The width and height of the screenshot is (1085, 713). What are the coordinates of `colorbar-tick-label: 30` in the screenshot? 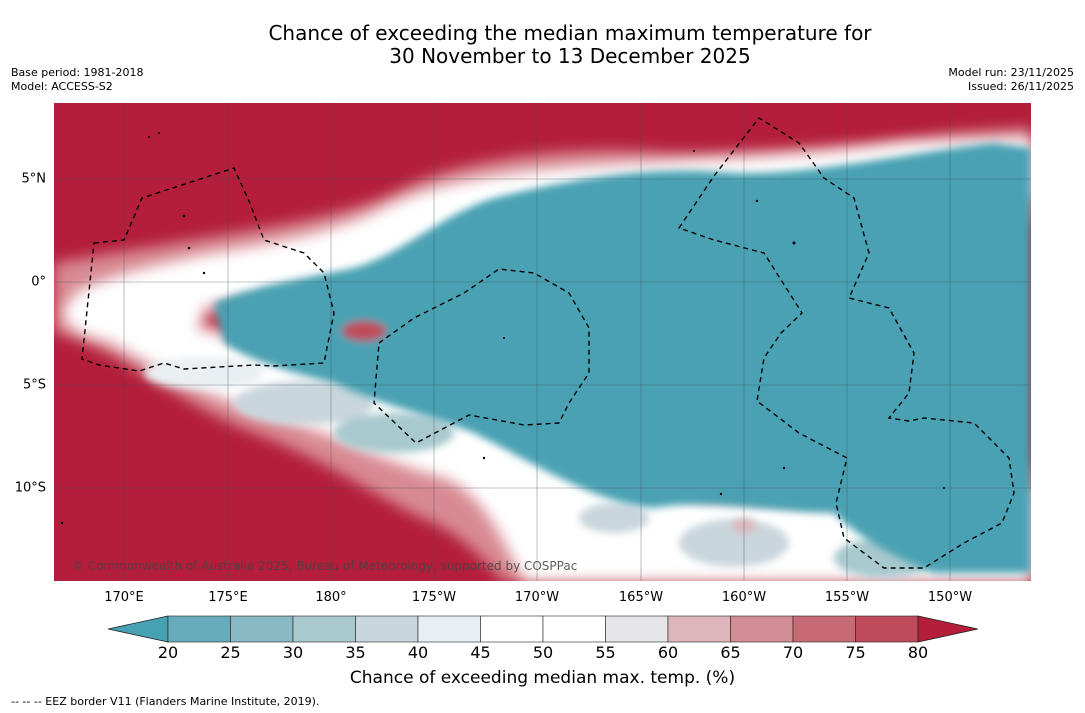 It's located at (293, 652).